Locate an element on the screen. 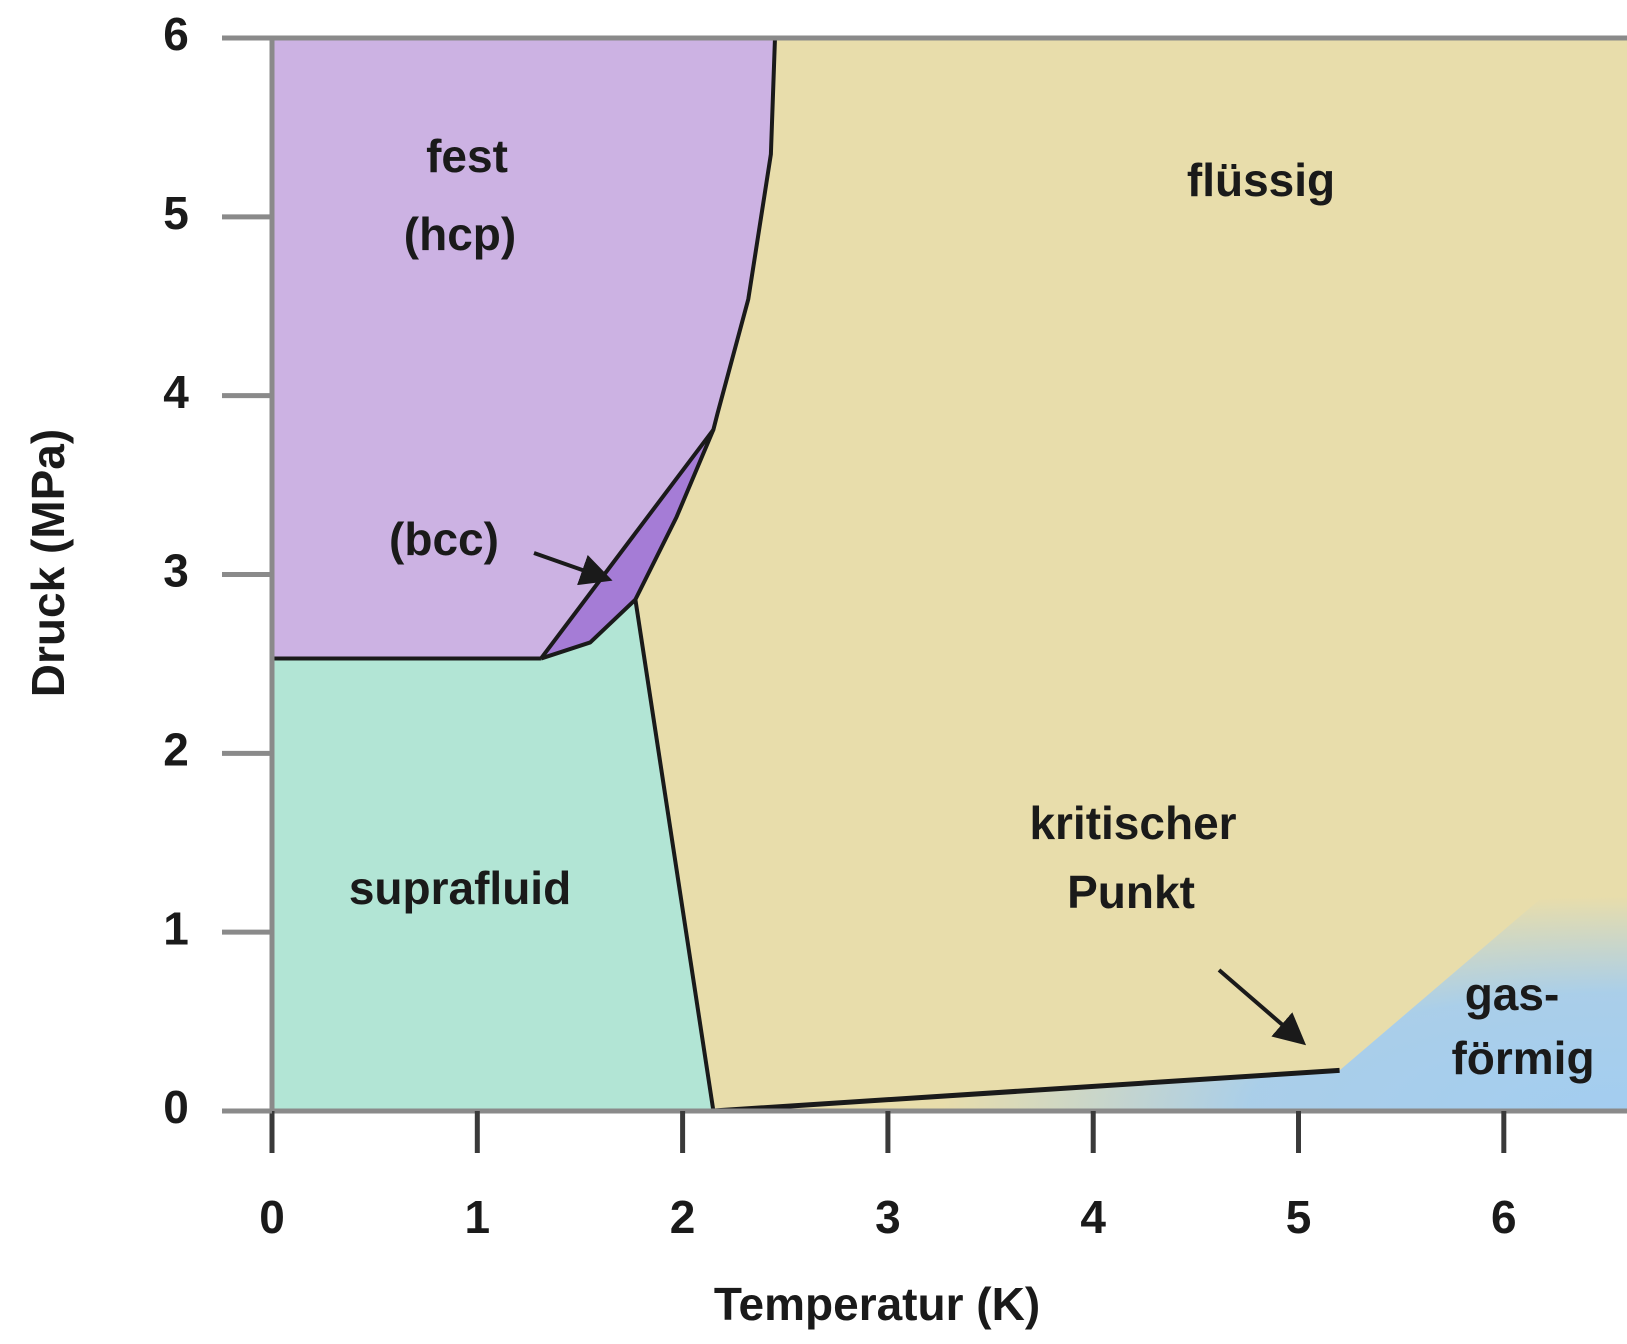 This screenshot has width=1627, height=1344. region-label: (bcc) is located at coordinates (444, 539).